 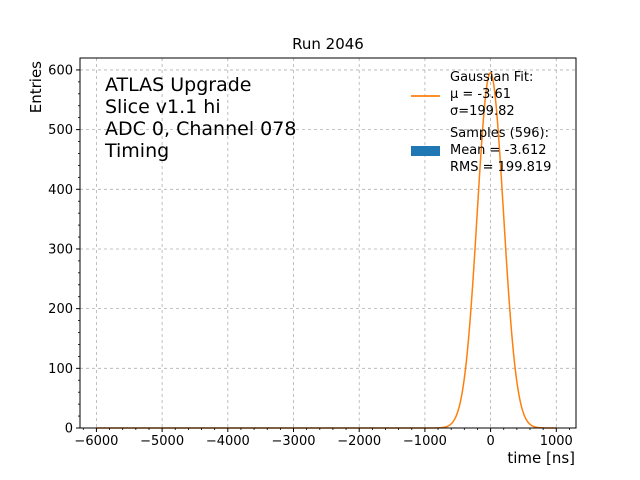 I want to click on x-tick-label: 0, so click(x=490, y=441).